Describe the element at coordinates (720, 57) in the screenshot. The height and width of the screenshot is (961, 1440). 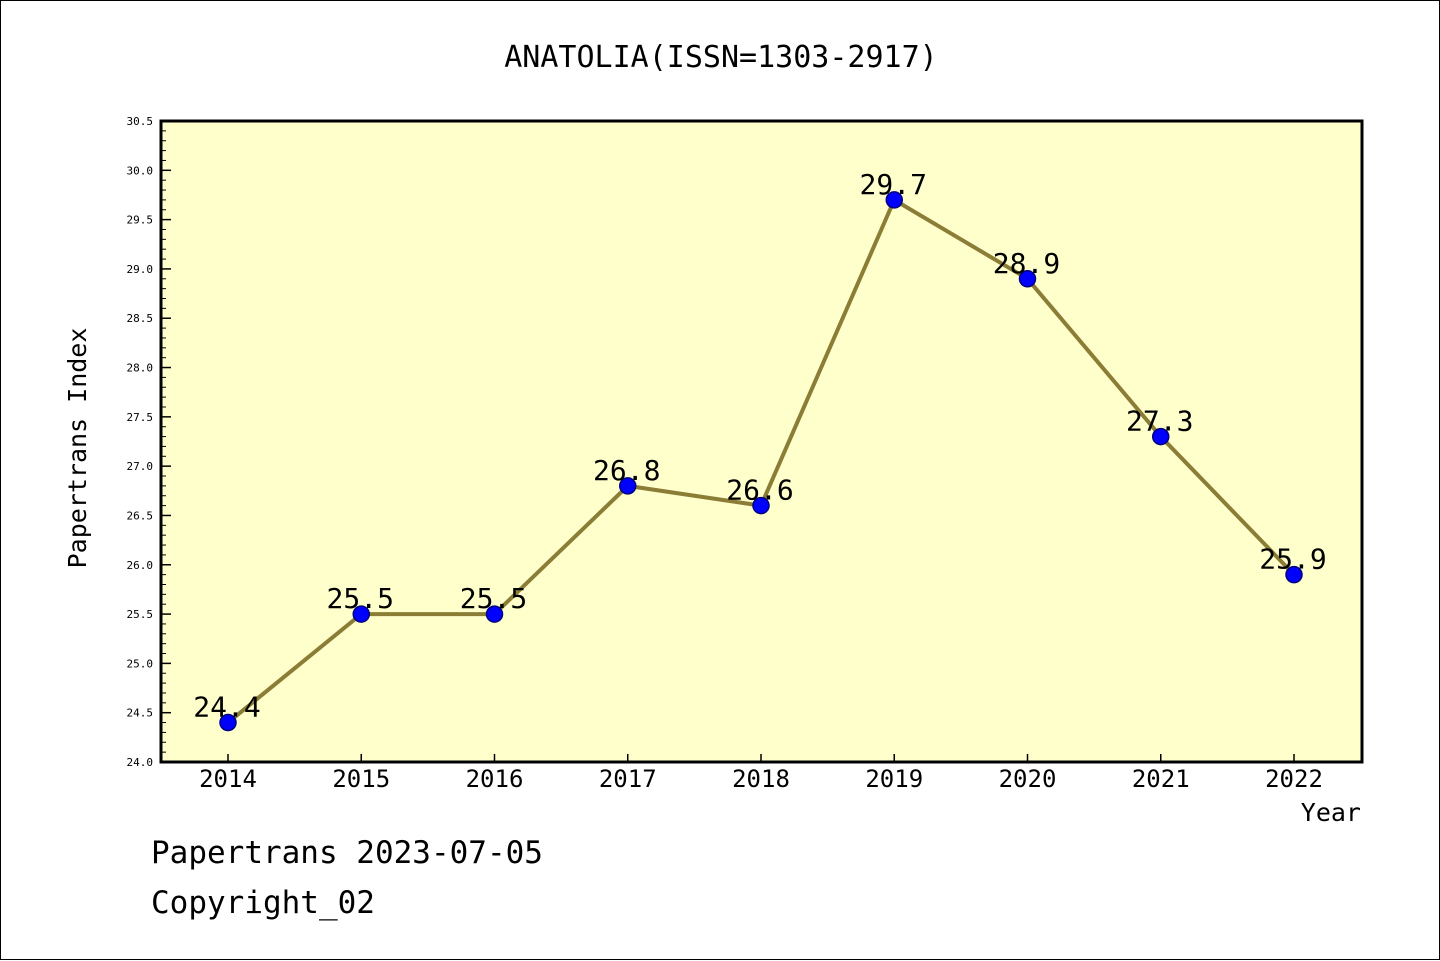
I see `chart-title: ANATOLIA(ISSN=1303-2917)` at that location.